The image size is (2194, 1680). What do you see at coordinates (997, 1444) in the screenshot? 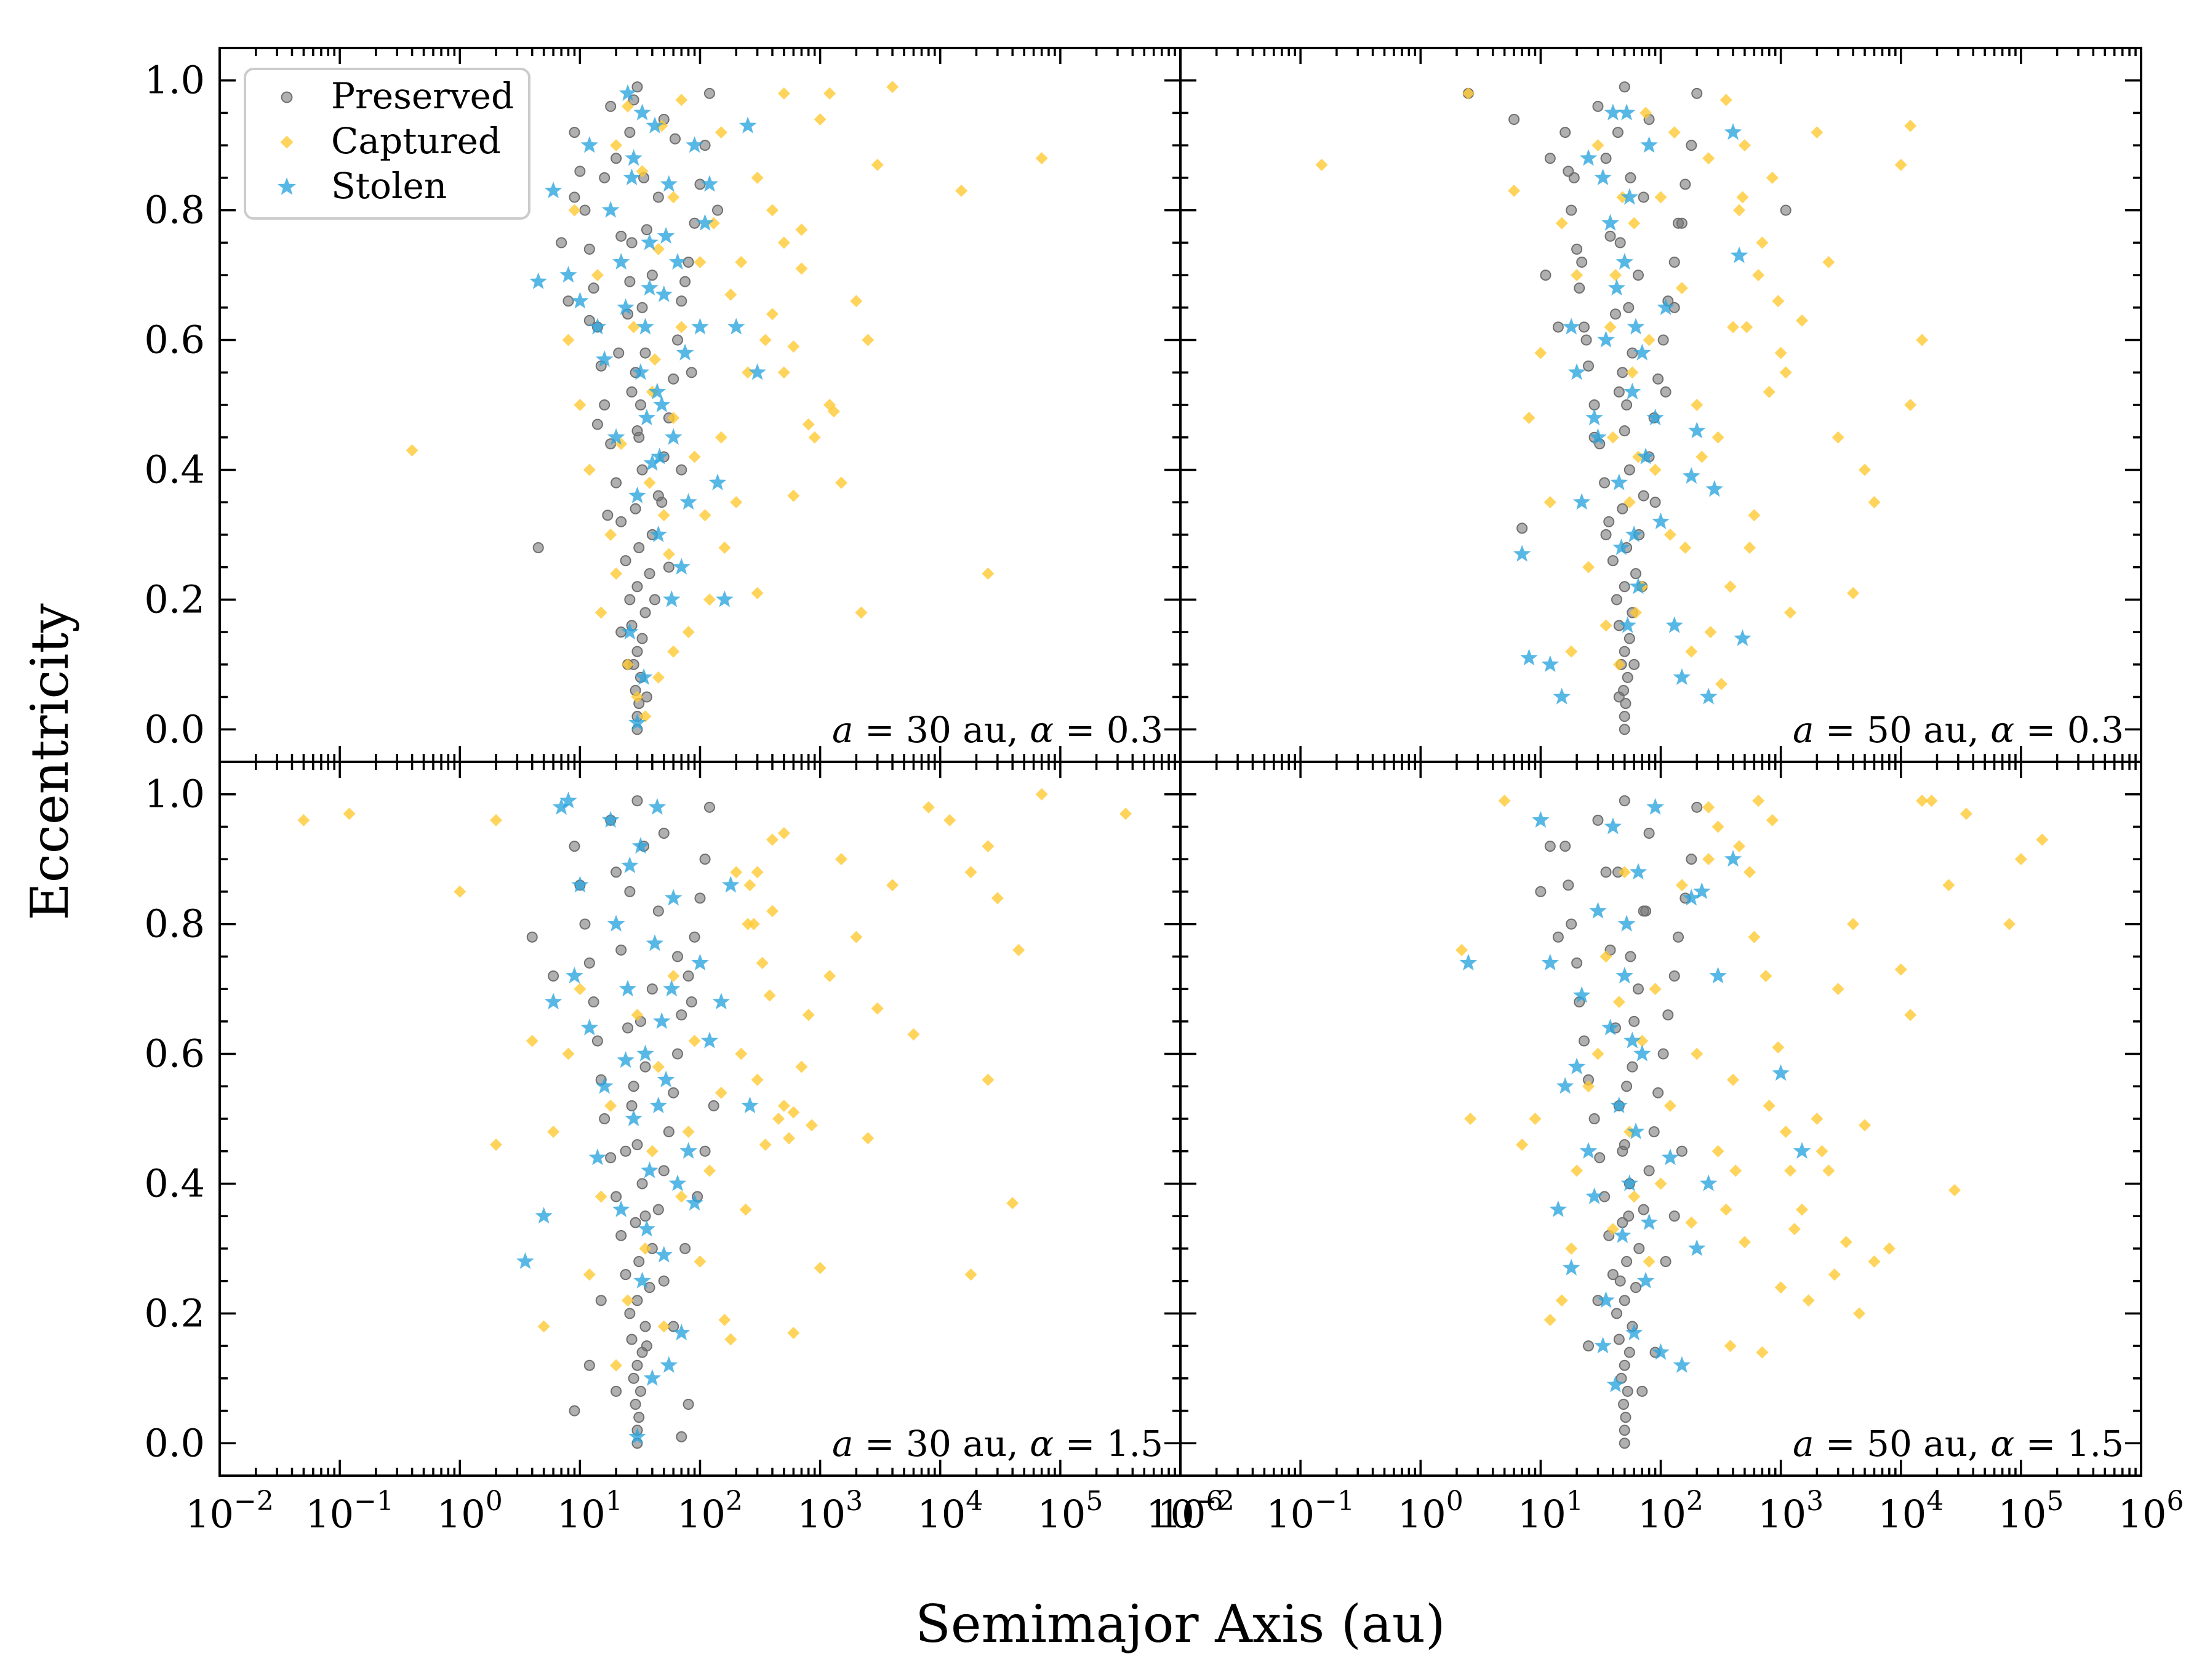
I see `panel-3-label: a = 30 au, α = 1.5` at bounding box center [997, 1444].